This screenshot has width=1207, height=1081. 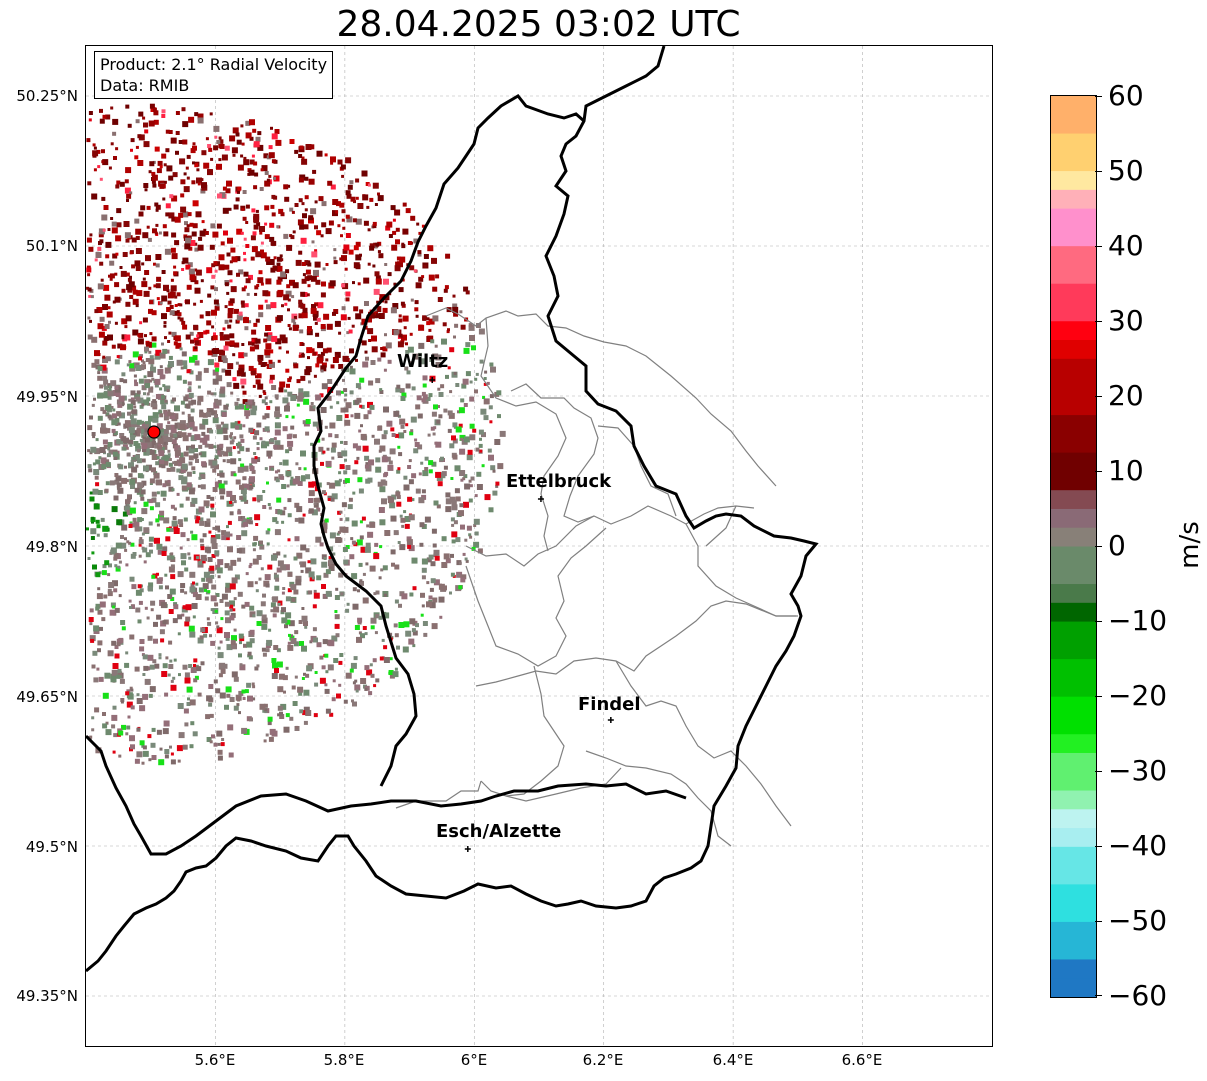 What do you see at coordinates (51, 547) in the screenshot?
I see `lat-tick-label: 49.8°N` at bounding box center [51, 547].